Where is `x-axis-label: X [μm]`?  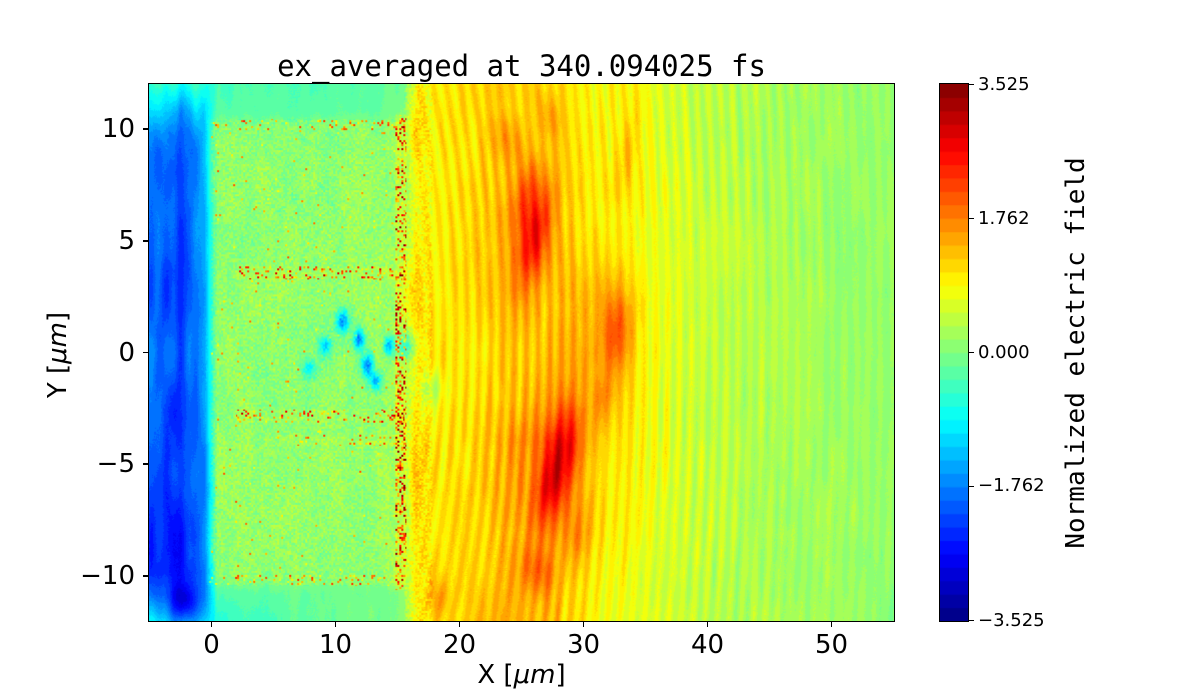 x-axis-label: X [μm] is located at coordinates (521, 675).